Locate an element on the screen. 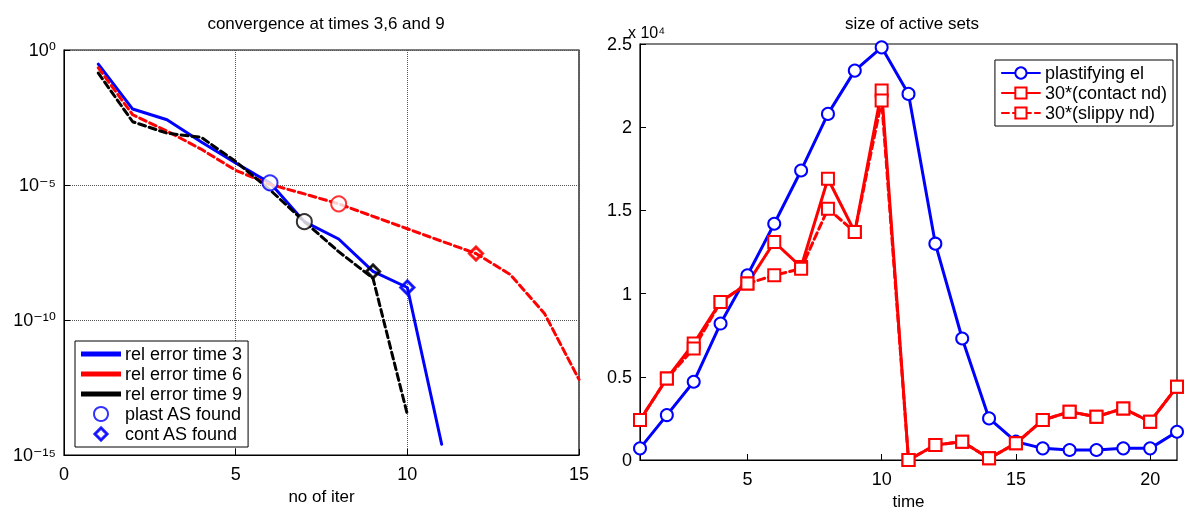 The image size is (1185, 517). legend-label: 30*(contact nd) is located at coordinates (1106, 93).